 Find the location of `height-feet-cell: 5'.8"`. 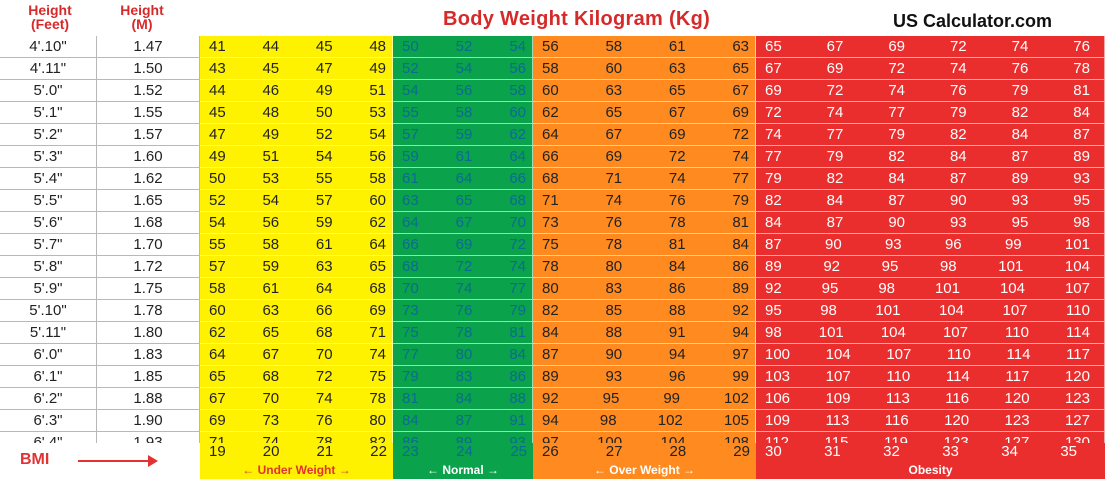

height-feet-cell: 5'.8" is located at coordinates (48, 267).